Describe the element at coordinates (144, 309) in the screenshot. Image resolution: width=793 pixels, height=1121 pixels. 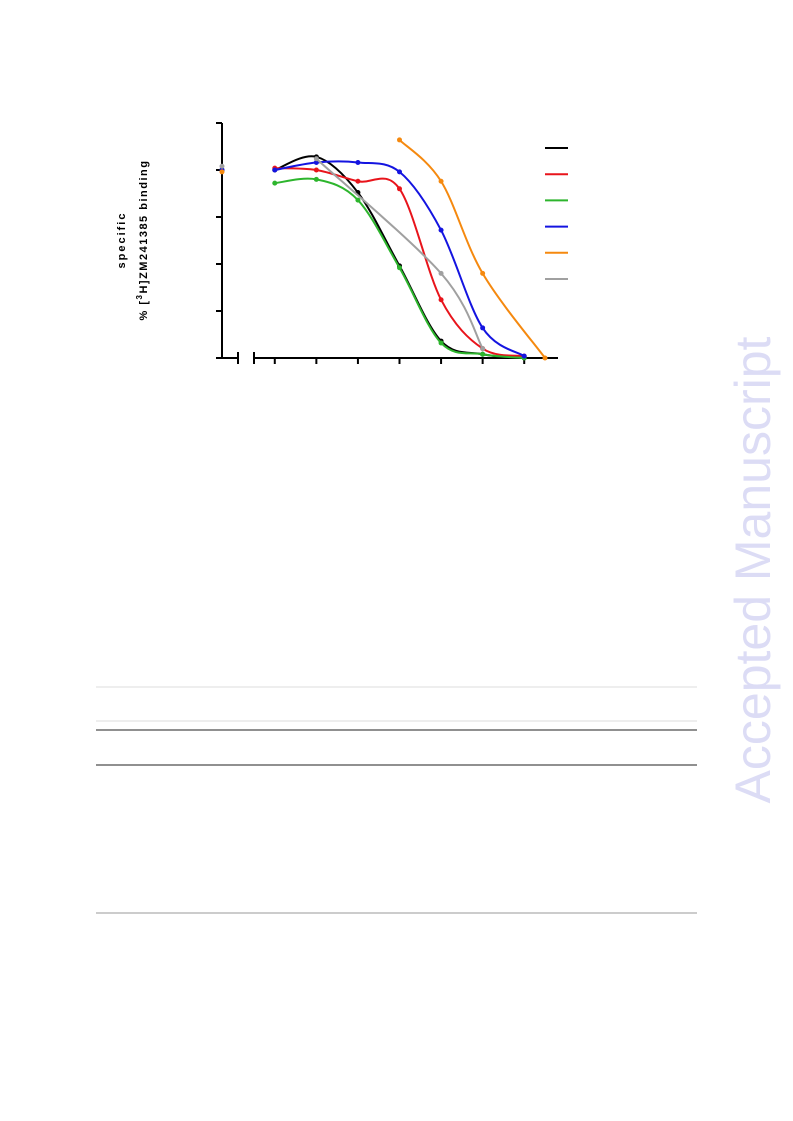
I see `label-part: % [` at that location.